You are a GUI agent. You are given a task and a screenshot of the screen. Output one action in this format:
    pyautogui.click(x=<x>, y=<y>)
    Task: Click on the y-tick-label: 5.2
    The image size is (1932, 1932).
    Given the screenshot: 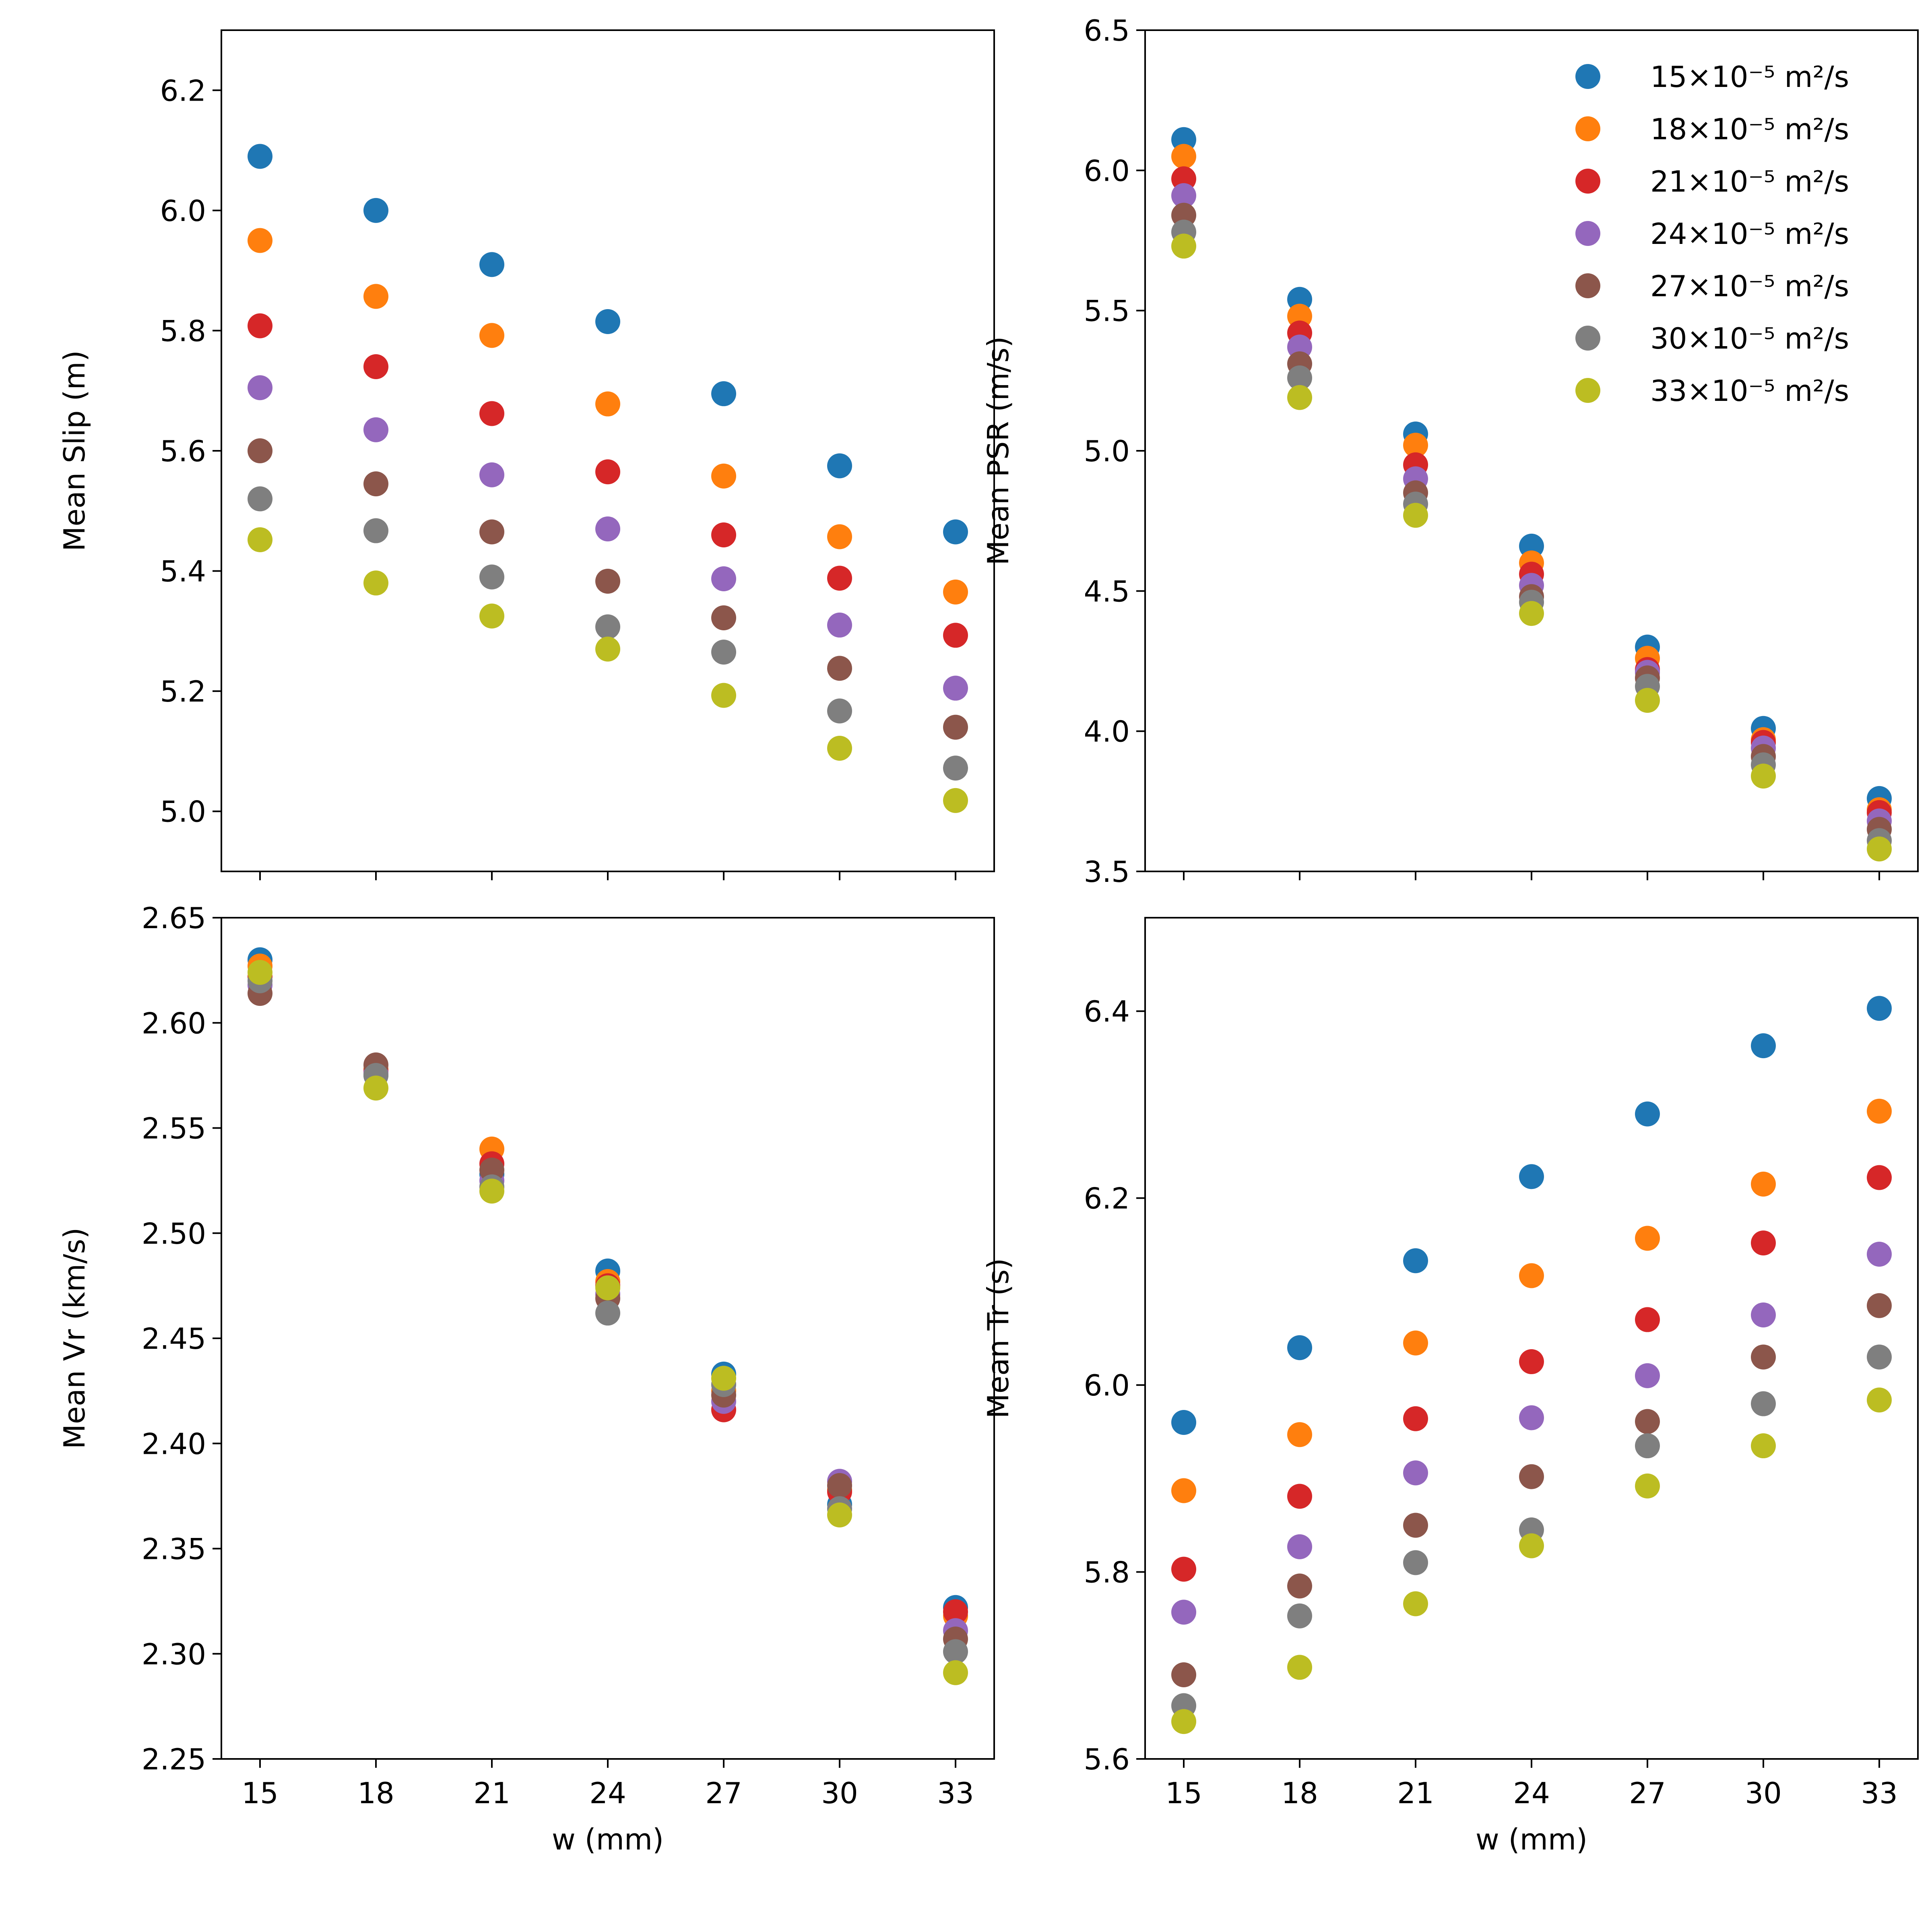 What is the action you would take?
    pyautogui.click(x=183, y=691)
    